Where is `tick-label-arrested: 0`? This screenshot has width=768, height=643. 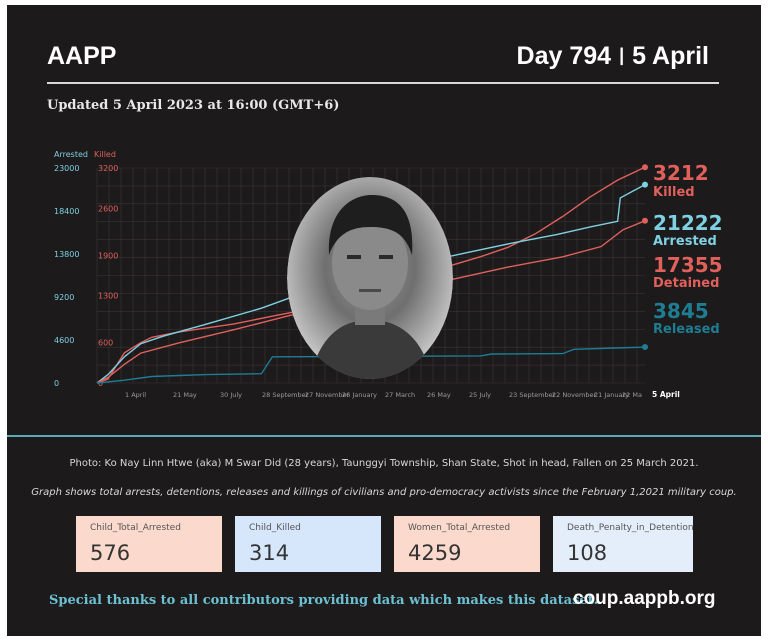 tick-label-arrested: 0 is located at coordinates (56, 383).